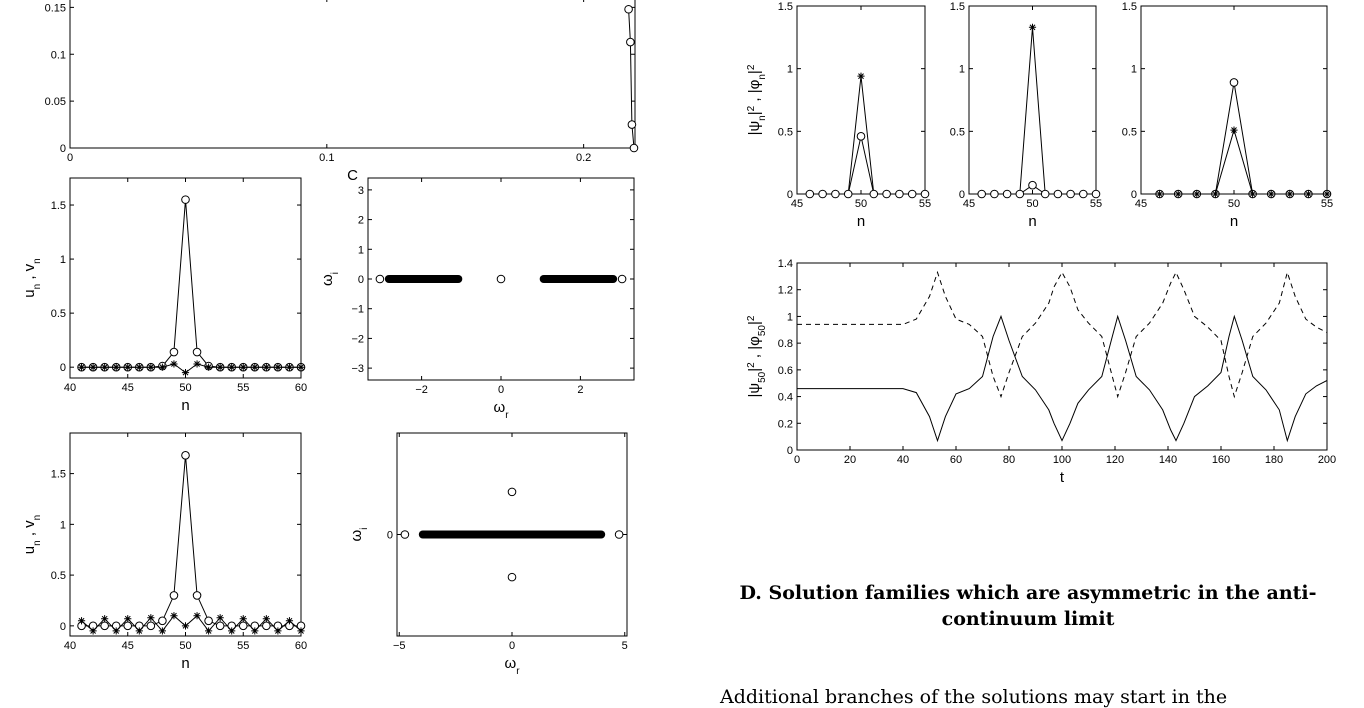 The height and width of the screenshot is (708, 1364). I want to click on label-part: , v, so click(29, 530).